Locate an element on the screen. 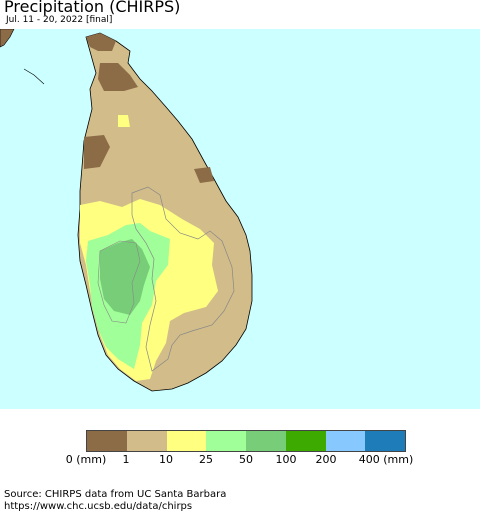  map-subtitle: Jul. 11 - 20, 2022 [final] is located at coordinates (59, 20).